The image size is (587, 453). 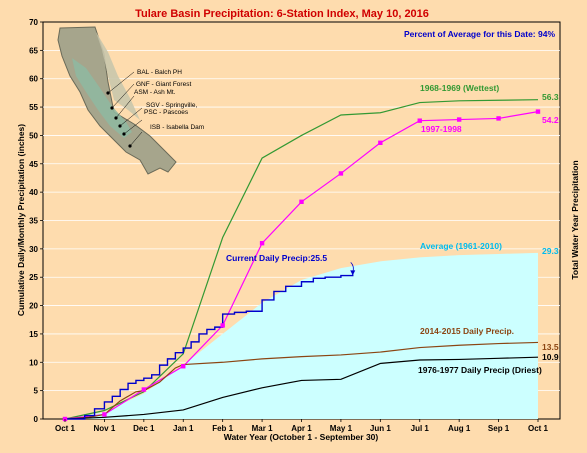 I want to click on y-tick-label: 25, so click(x=33, y=277).